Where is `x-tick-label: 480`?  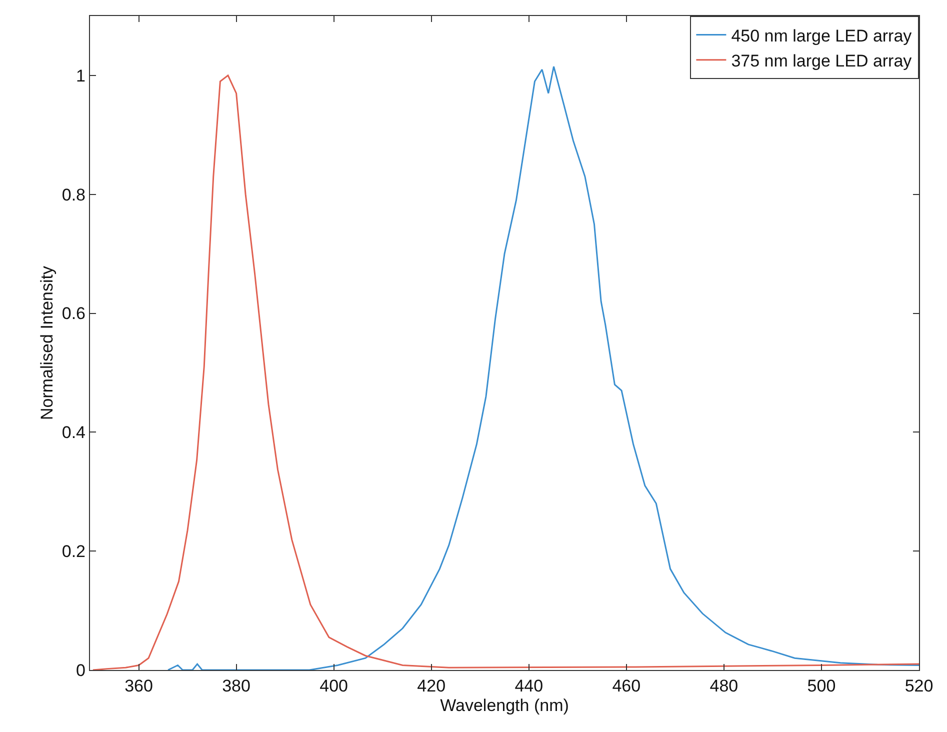 x-tick-label: 480 is located at coordinates (724, 686).